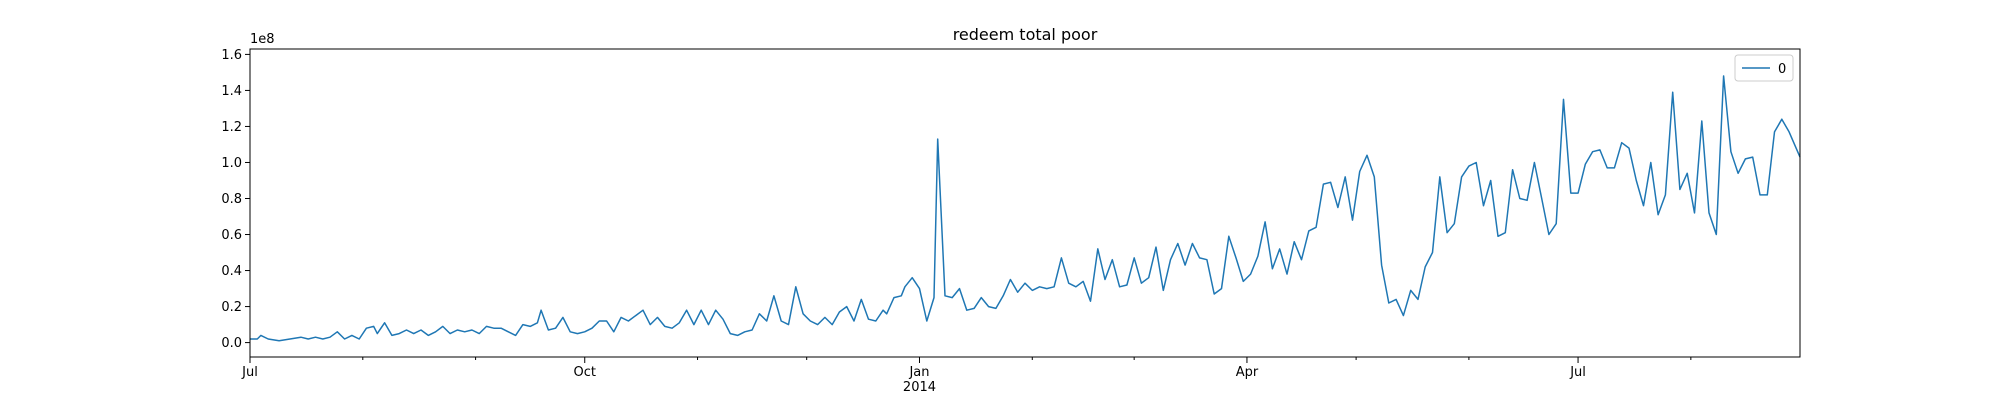  I want to click on y-axis-offset-label: 1e8, so click(262, 39).